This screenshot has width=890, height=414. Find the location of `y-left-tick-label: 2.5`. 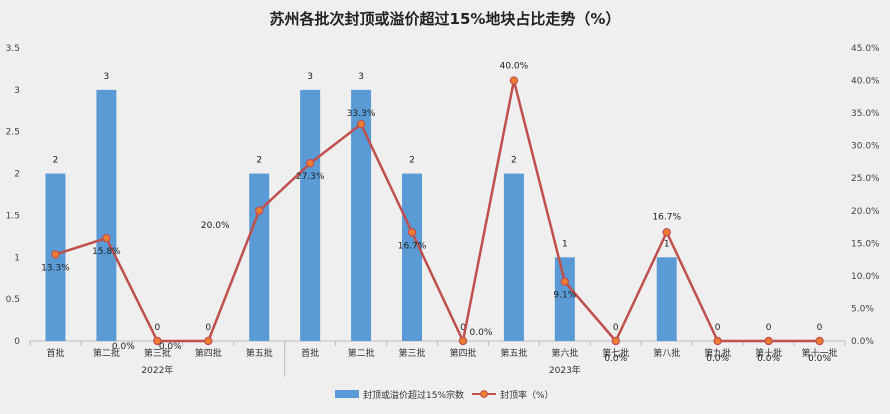

y-left-tick-label: 2.5 is located at coordinates (13, 133).